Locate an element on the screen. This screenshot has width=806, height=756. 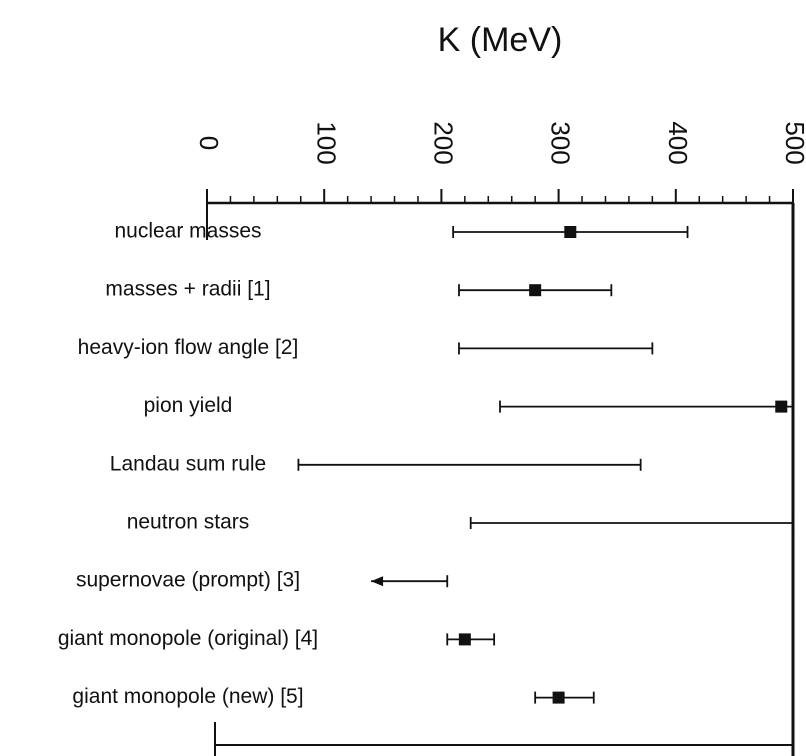
x-tick-label: 200 is located at coordinates (444, 142).